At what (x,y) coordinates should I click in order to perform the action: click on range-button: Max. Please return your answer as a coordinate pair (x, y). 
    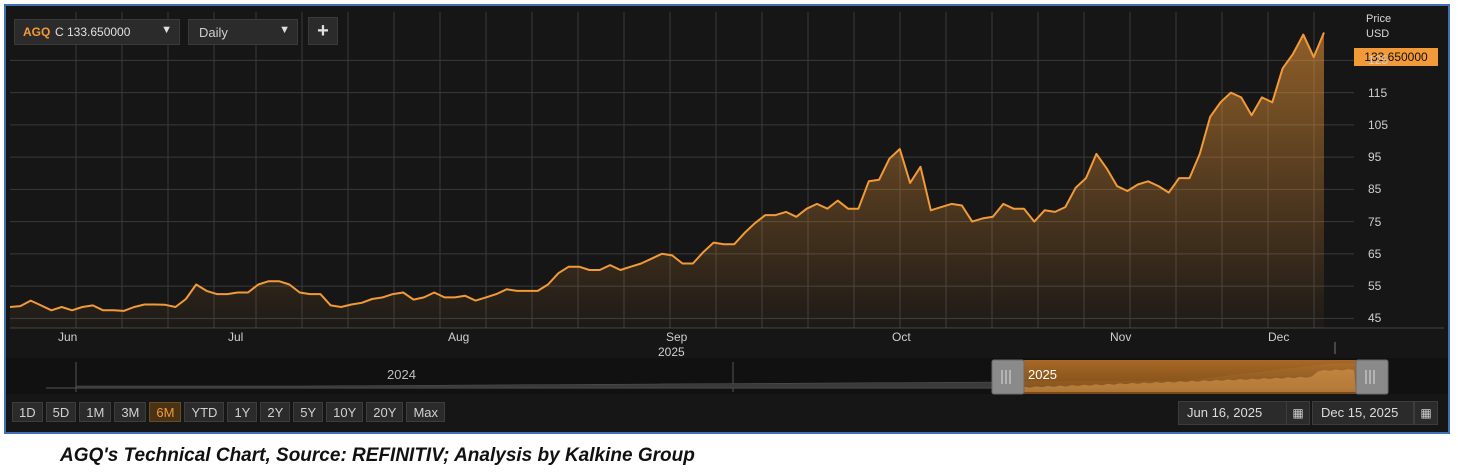
    Looking at the image, I should click on (425, 412).